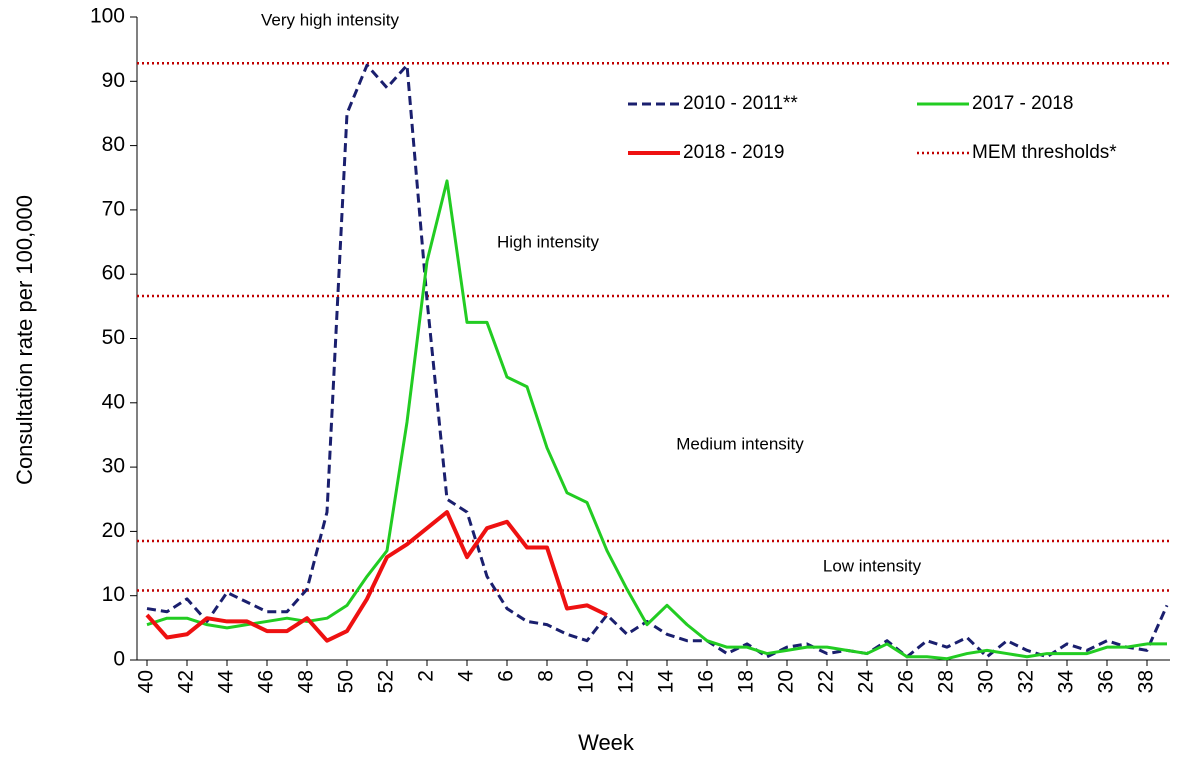 The image size is (1179, 759). I want to click on x-tick-label: 12, so click(626, 681).